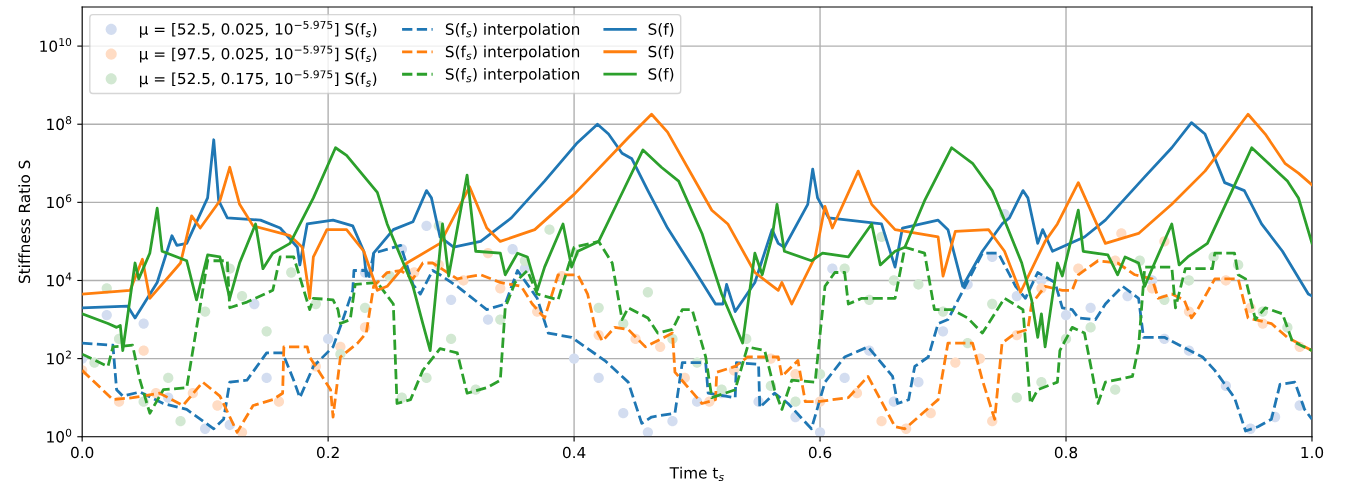 Image resolution: width=1347 pixels, height=502 pixels. I want to click on x-tick-label: 1.0, so click(1312, 452).